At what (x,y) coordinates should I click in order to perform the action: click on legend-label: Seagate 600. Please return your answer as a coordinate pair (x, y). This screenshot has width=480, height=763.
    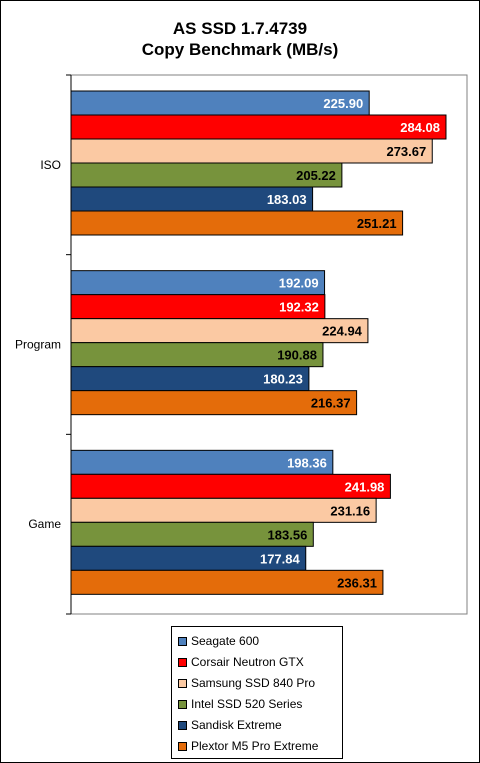
    Looking at the image, I should click on (225, 641).